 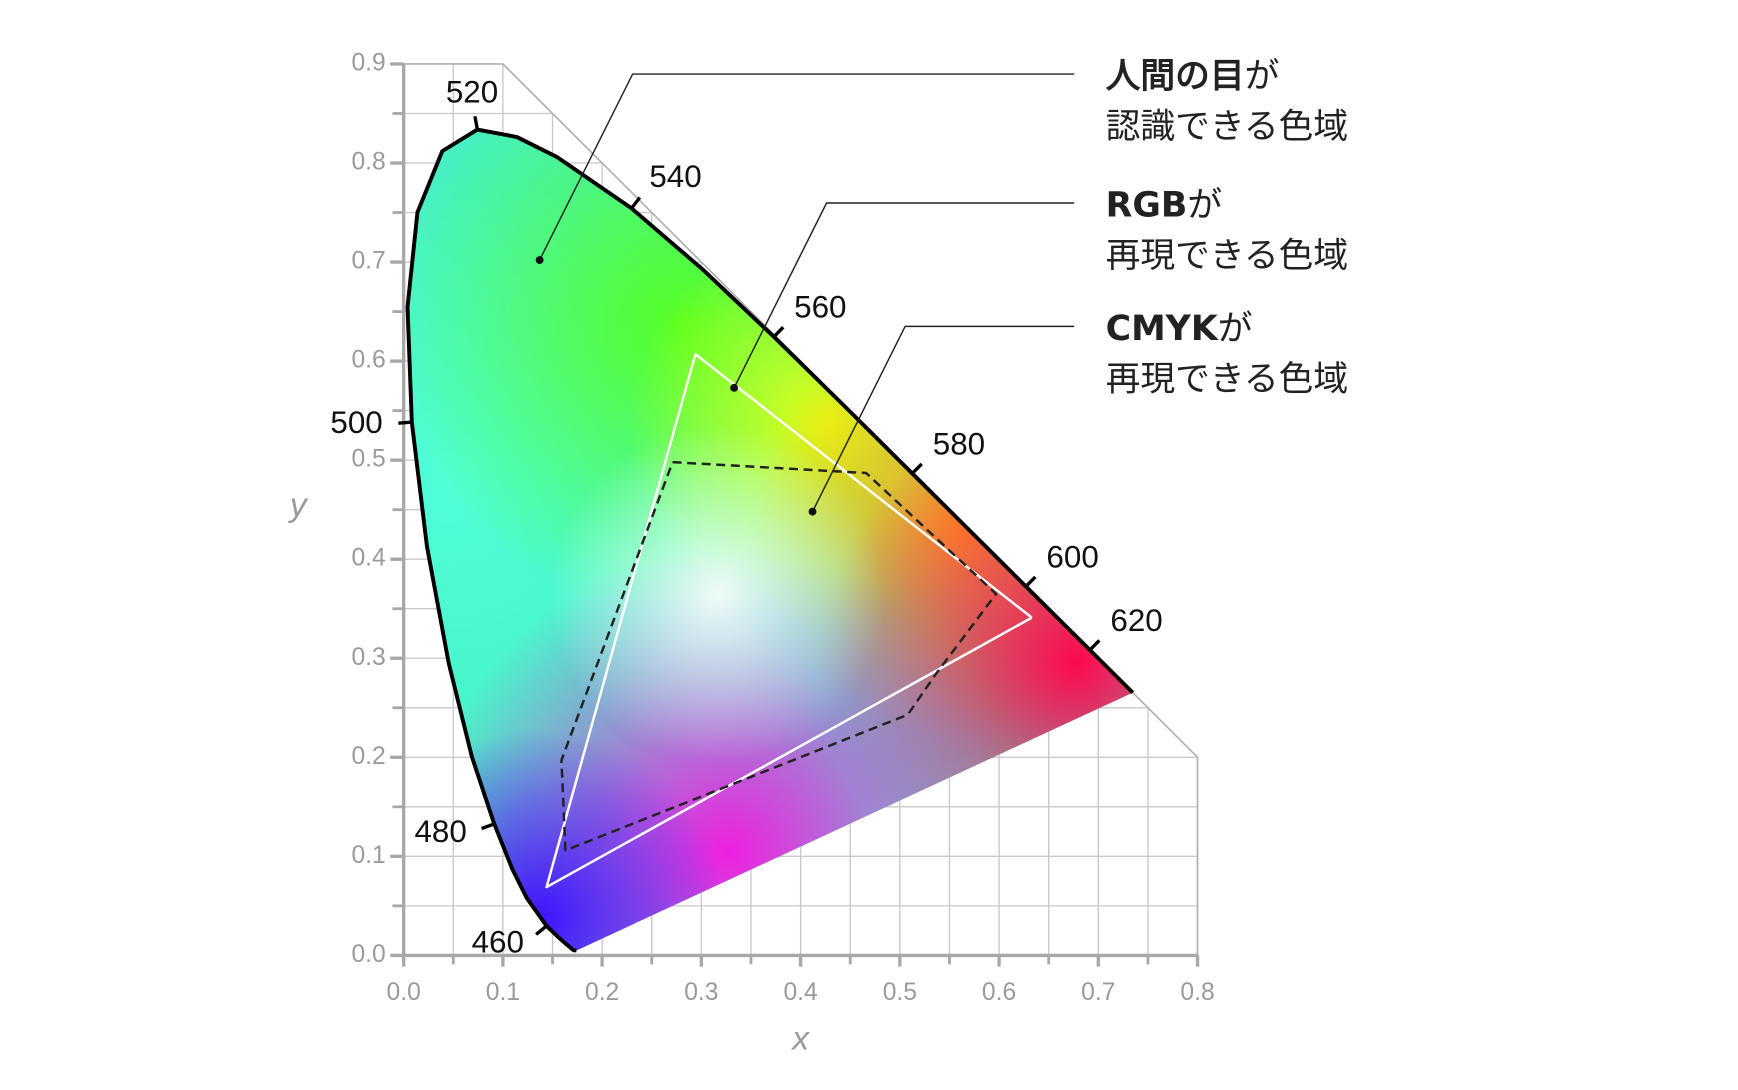 I want to click on annotation-line1: RGBが, so click(x=1164, y=205).